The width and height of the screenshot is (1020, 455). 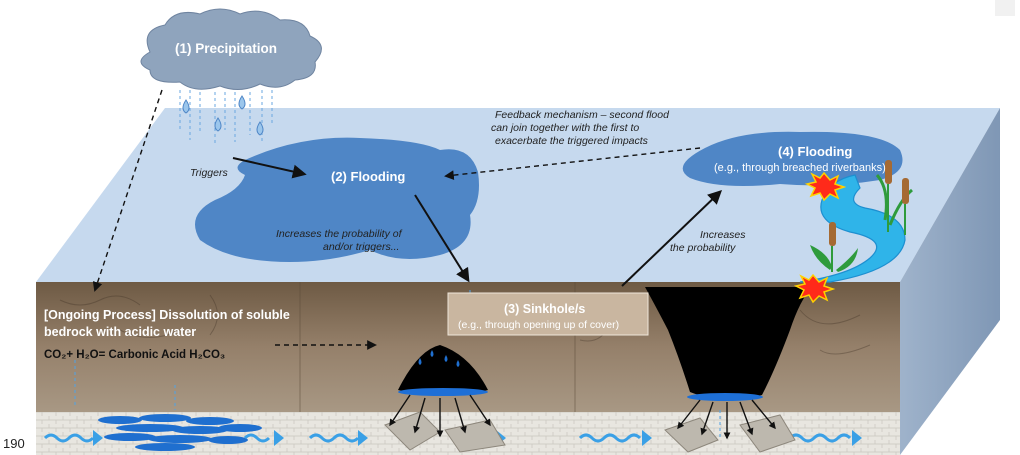 What do you see at coordinates (728, 343) in the screenshot?
I see `sinkhole-large` at bounding box center [728, 343].